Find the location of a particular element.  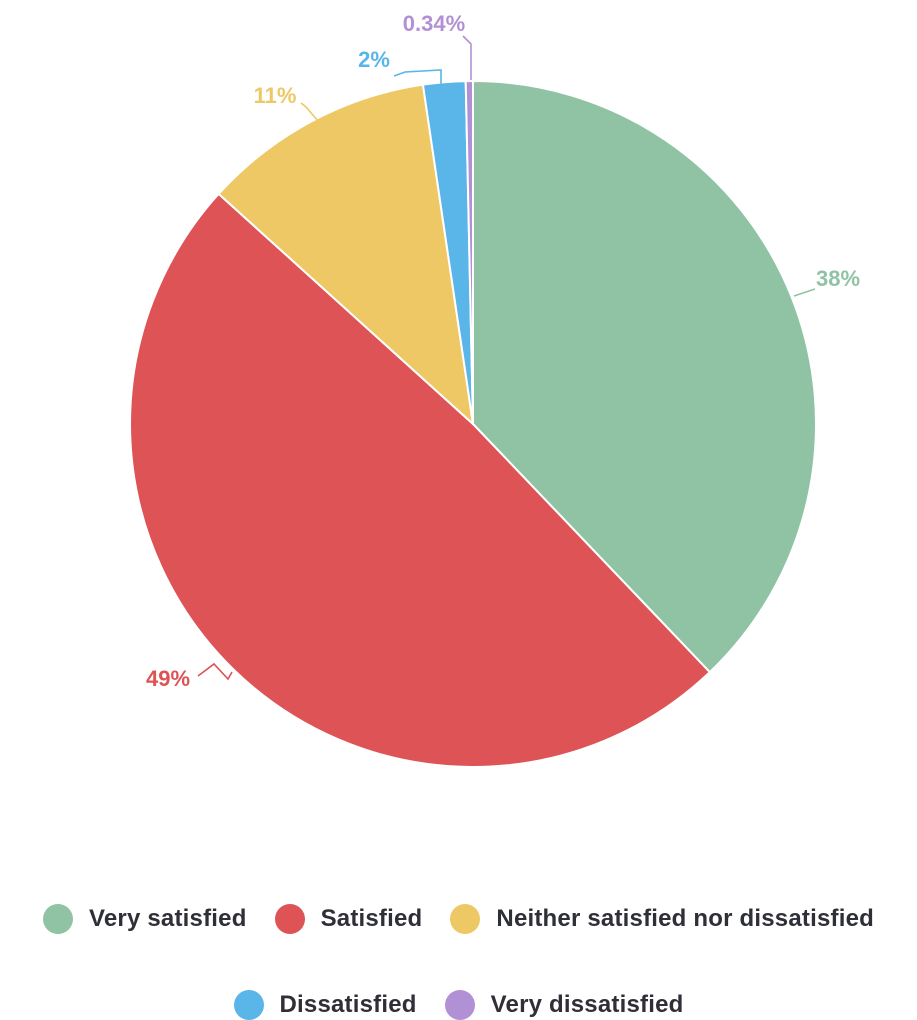

legend-item-very-dissatisfied: Very dissatisfied is located at coordinates (564, 1005).